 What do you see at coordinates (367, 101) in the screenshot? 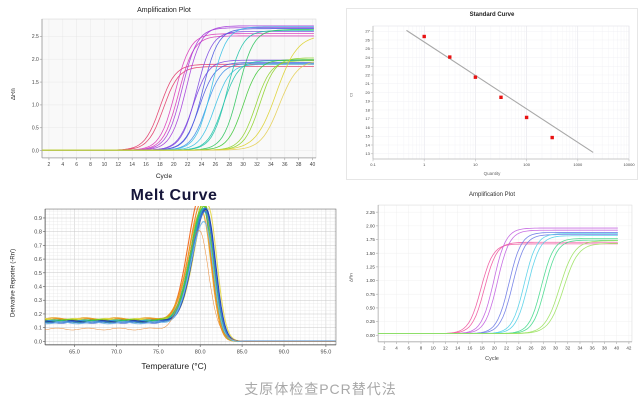
I see `svg-text: 19` at bounding box center [367, 101].